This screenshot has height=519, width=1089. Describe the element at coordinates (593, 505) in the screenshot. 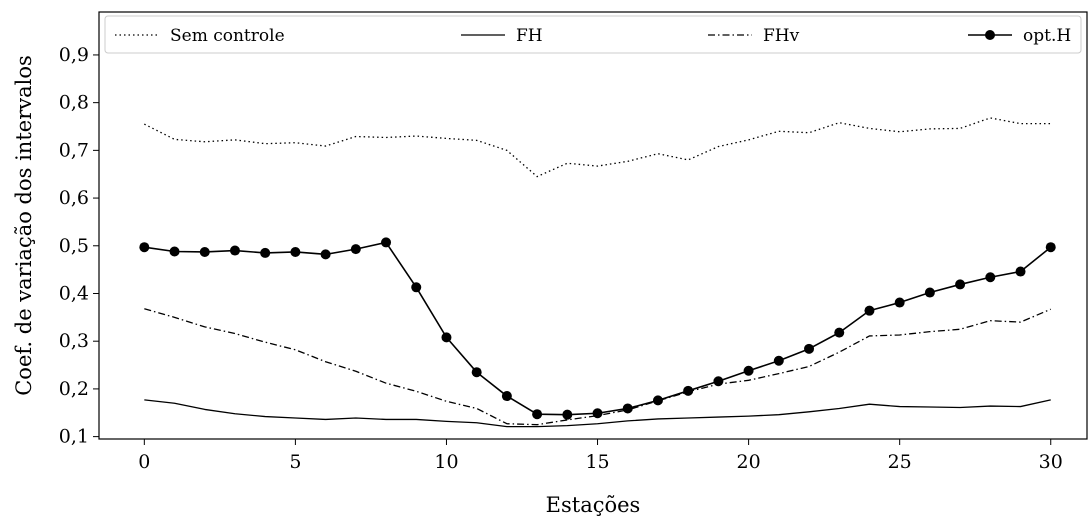

I see `x-axis-label: Estações` at that location.